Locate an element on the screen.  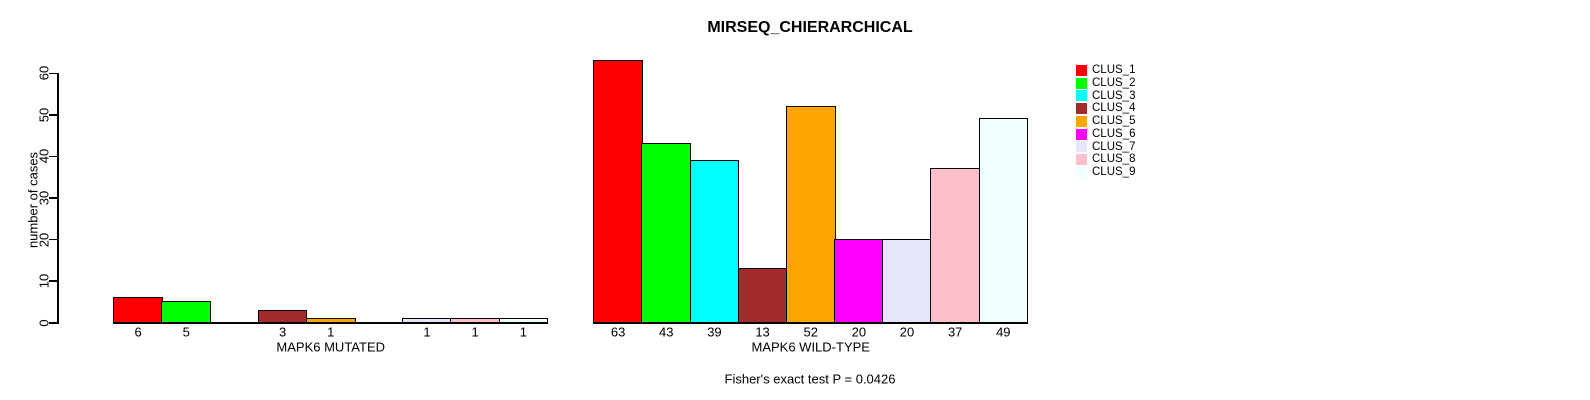
legend-entry-CLUS_9: CLUS_9 is located at coordinates (1105, 172).